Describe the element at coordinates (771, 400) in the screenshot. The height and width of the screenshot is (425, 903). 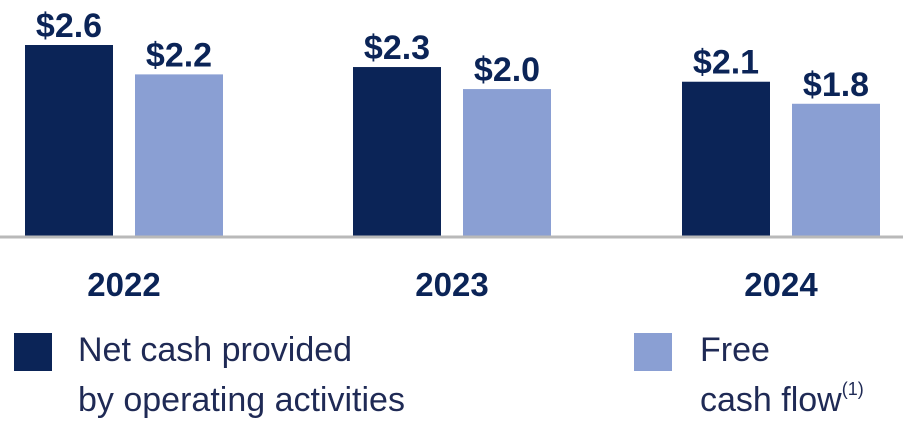
I see `legend-label-free-cash-flow-line2: cash flow` at that location.